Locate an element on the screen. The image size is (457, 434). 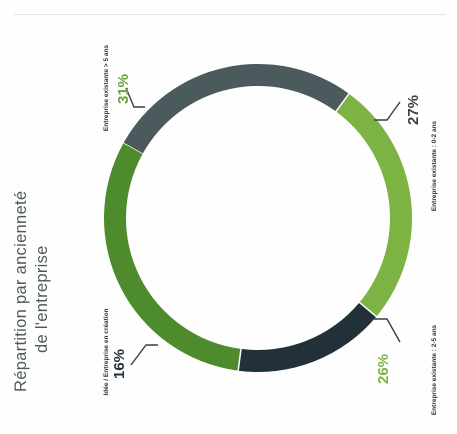
top-divider is located at coordinates (230, 14).